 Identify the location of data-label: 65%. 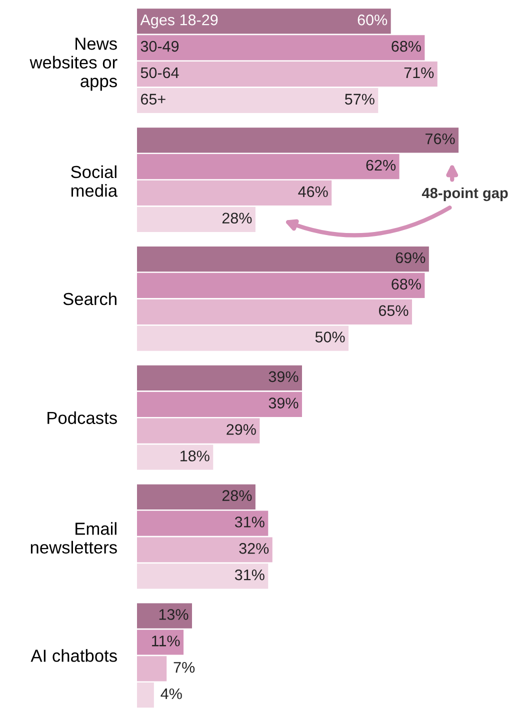
(393, 310).